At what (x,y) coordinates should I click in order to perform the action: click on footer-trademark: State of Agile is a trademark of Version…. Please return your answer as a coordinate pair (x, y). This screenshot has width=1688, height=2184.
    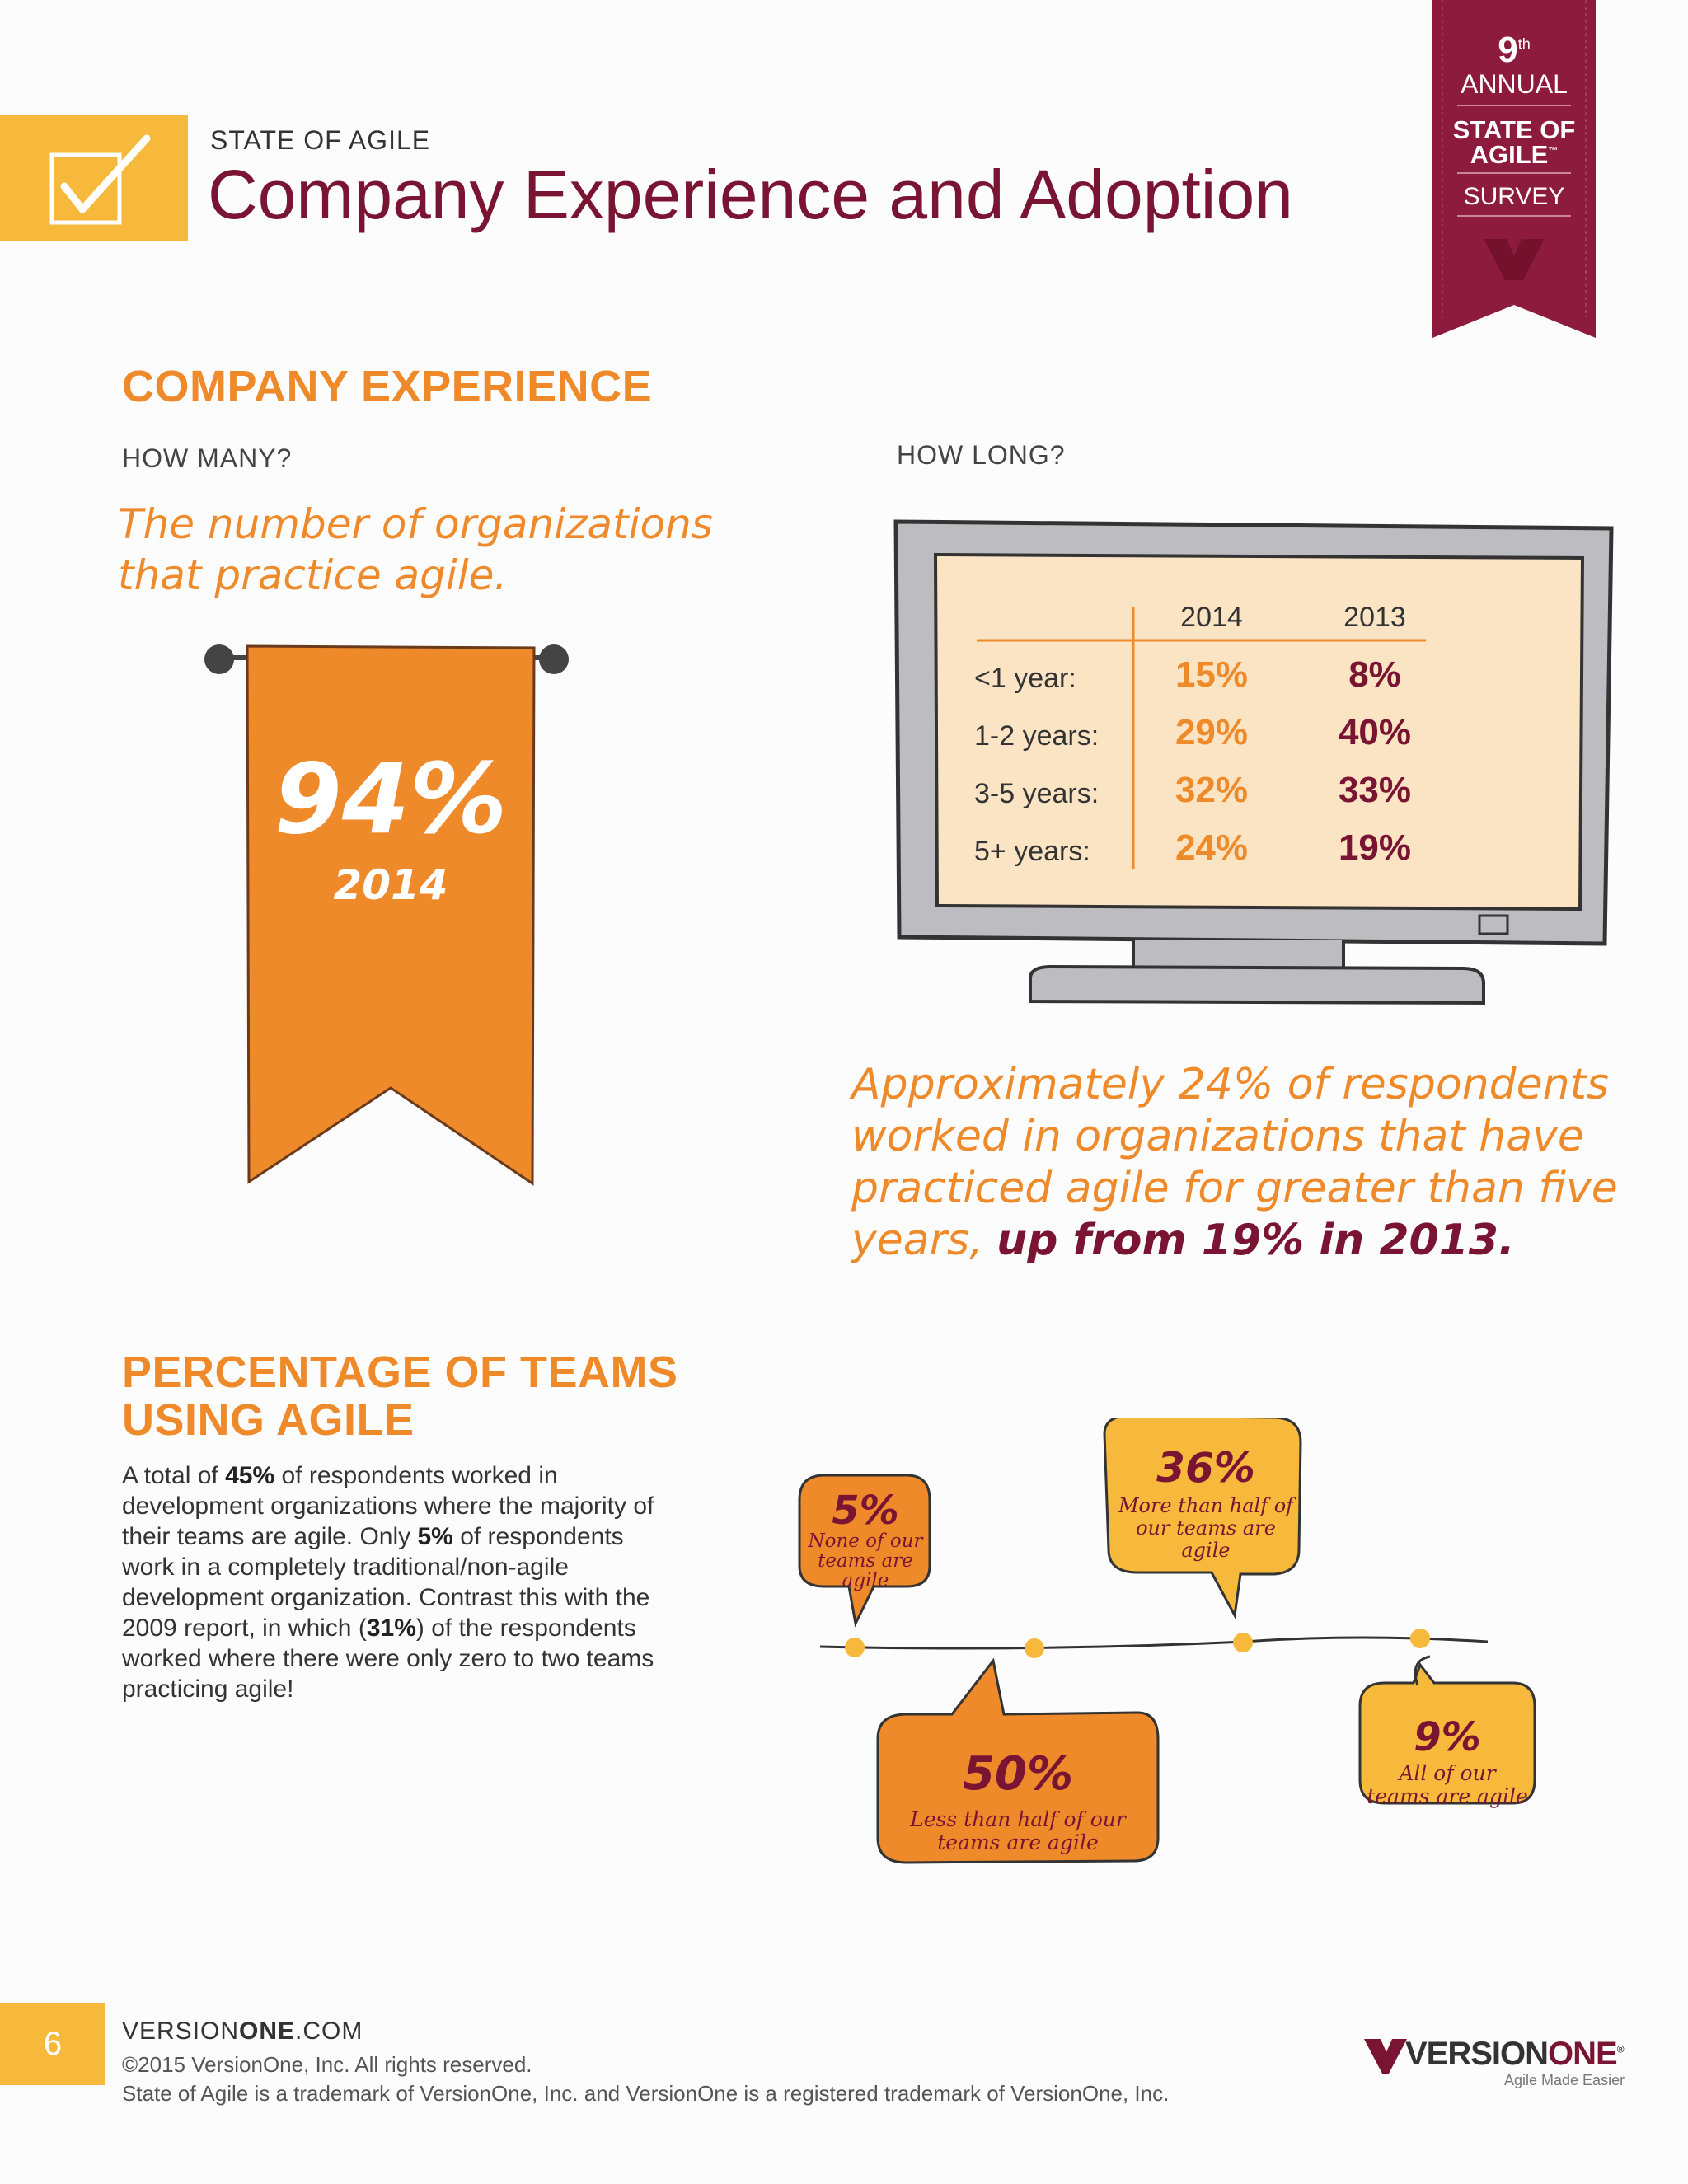
    Looking at the image, I should click on (646, 2093).